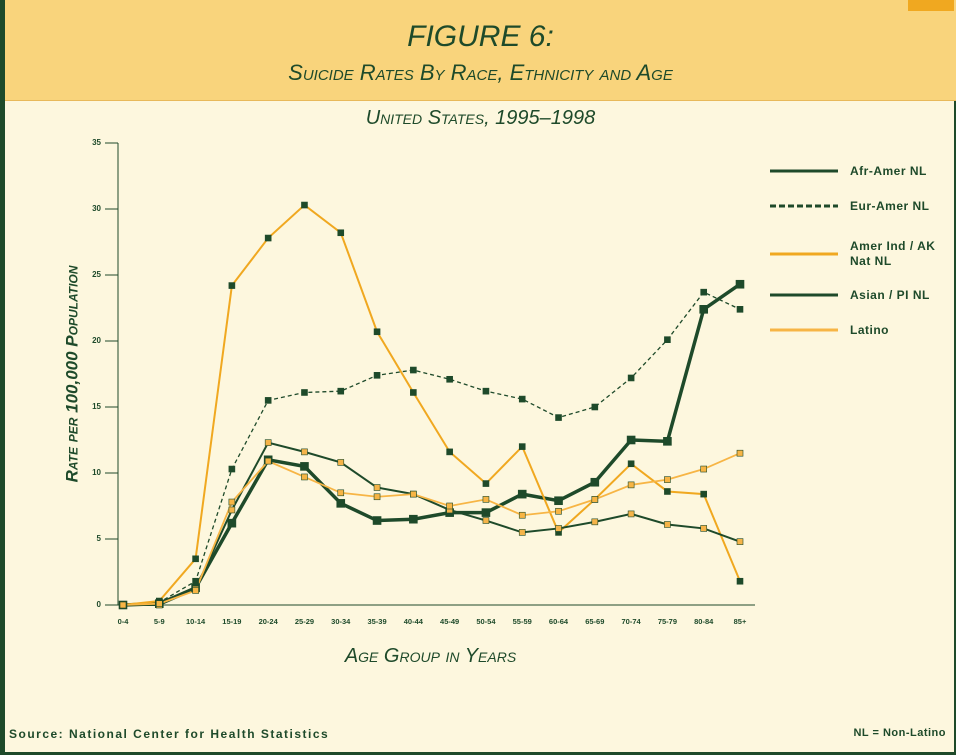 Image resolution: width=956 pixels, height=755 pixels. What do you see at coordinates (632, 621) in the screenshot?
I see `x-tick-label: 70-74` at bounding box center [632, 621].